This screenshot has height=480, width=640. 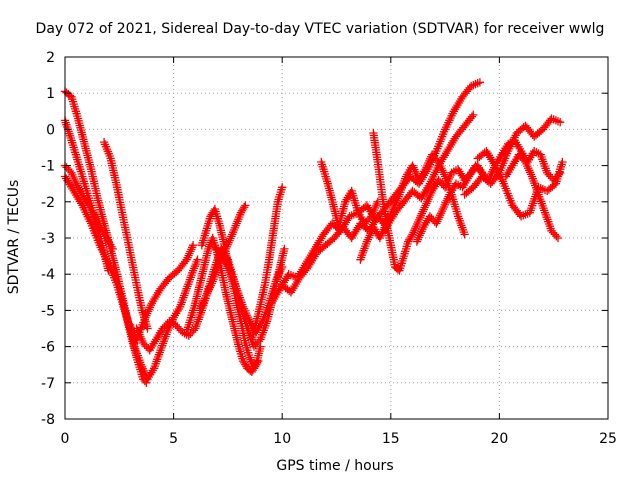 What do you see at coordinates (50, 94) in the screenshot?
I see `y-tick-label: 1` at bounding box center [50, 94].